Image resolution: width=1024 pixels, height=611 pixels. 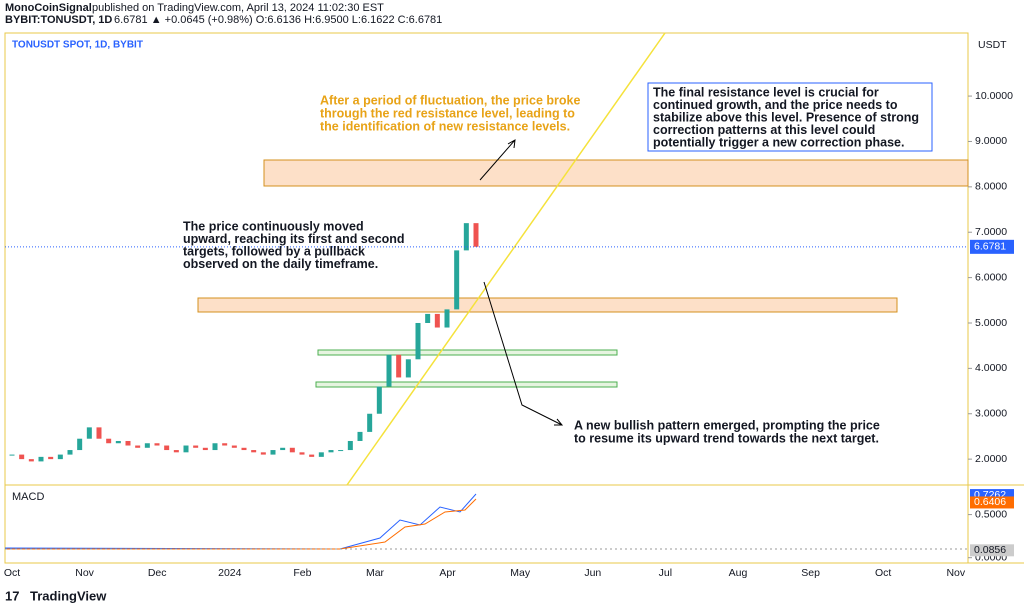 I want to click on y-tick-label: 10.0000, so click(x=994, y=96).